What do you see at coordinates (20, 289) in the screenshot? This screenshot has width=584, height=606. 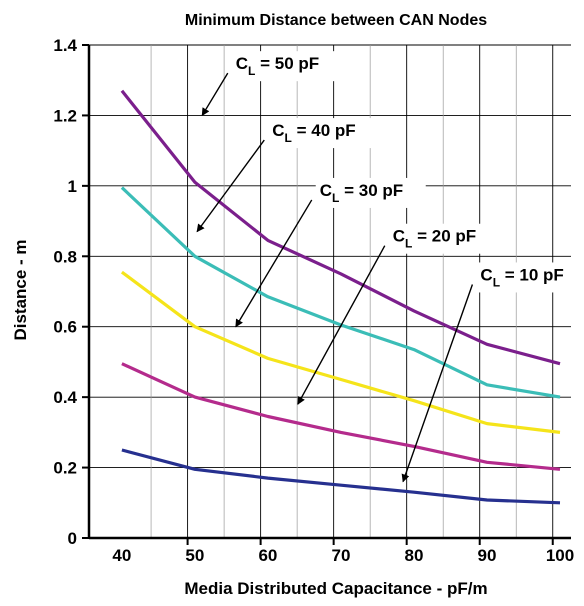 I see `y-axis-label: Distance - m` at bounding box center [20, 289].